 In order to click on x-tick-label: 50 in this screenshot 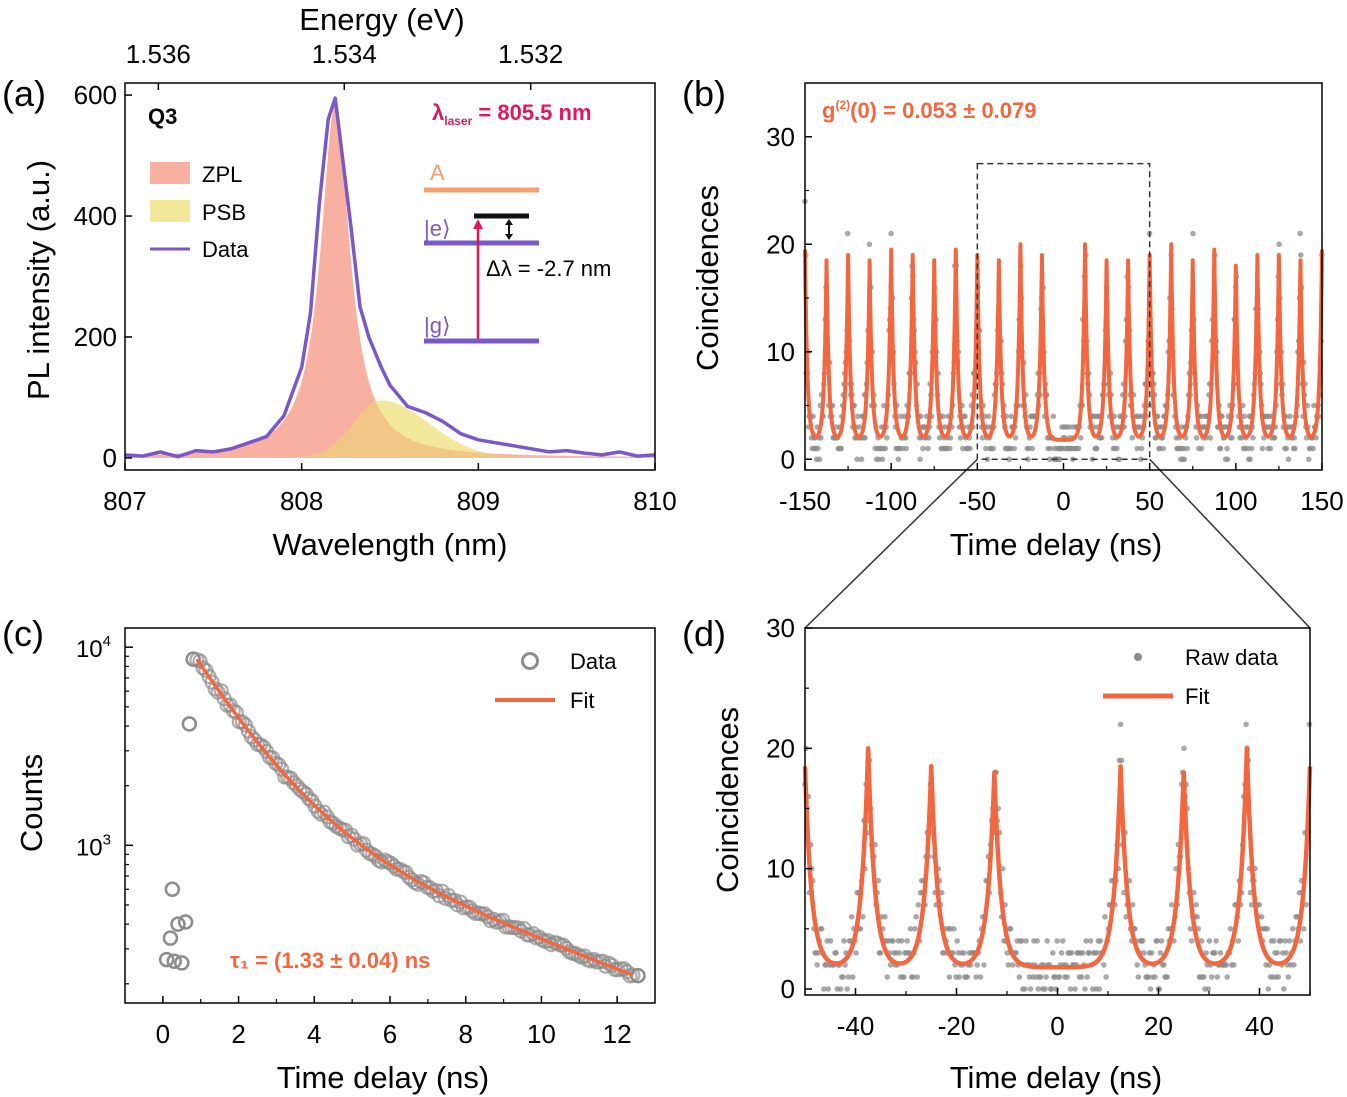, I will do `click(1149, 501)`.